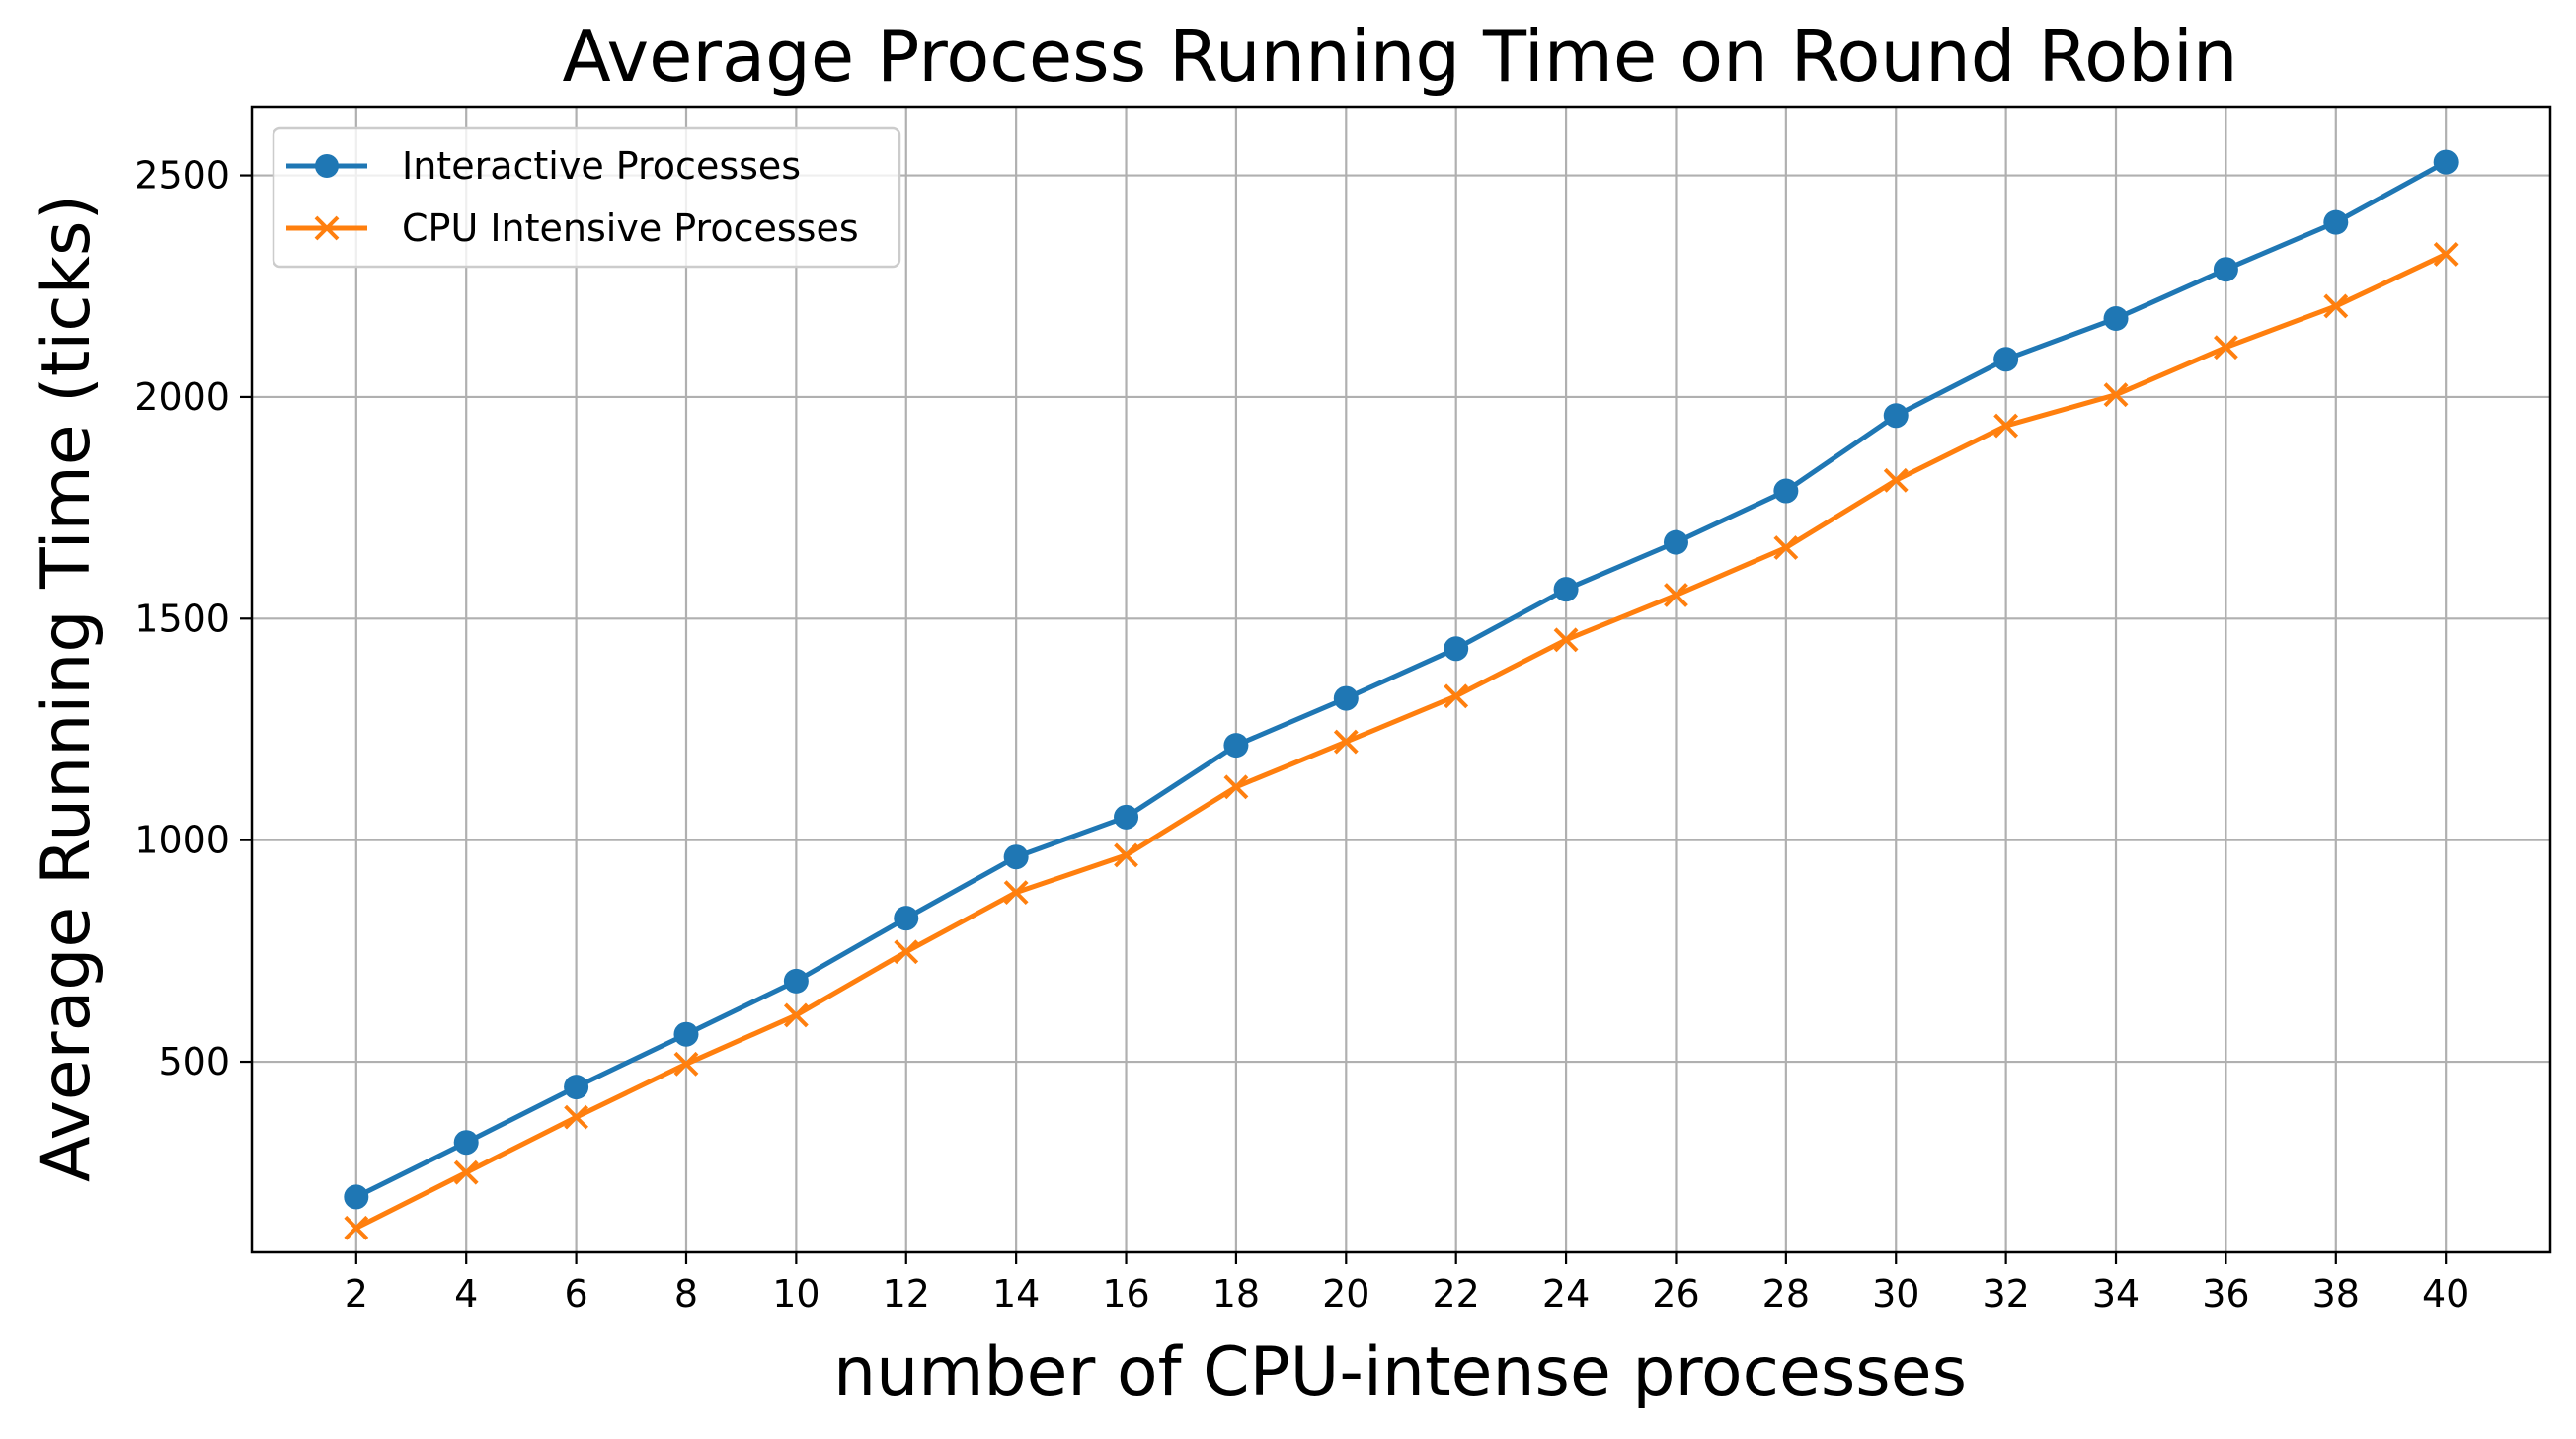 The height and width of the screenshot is (1439, 2576). What do you see at coordinates (601, 166) in the screenshot?
I see `legend-label-interactive: Interactive Processes` at bounding box center [601, 166].